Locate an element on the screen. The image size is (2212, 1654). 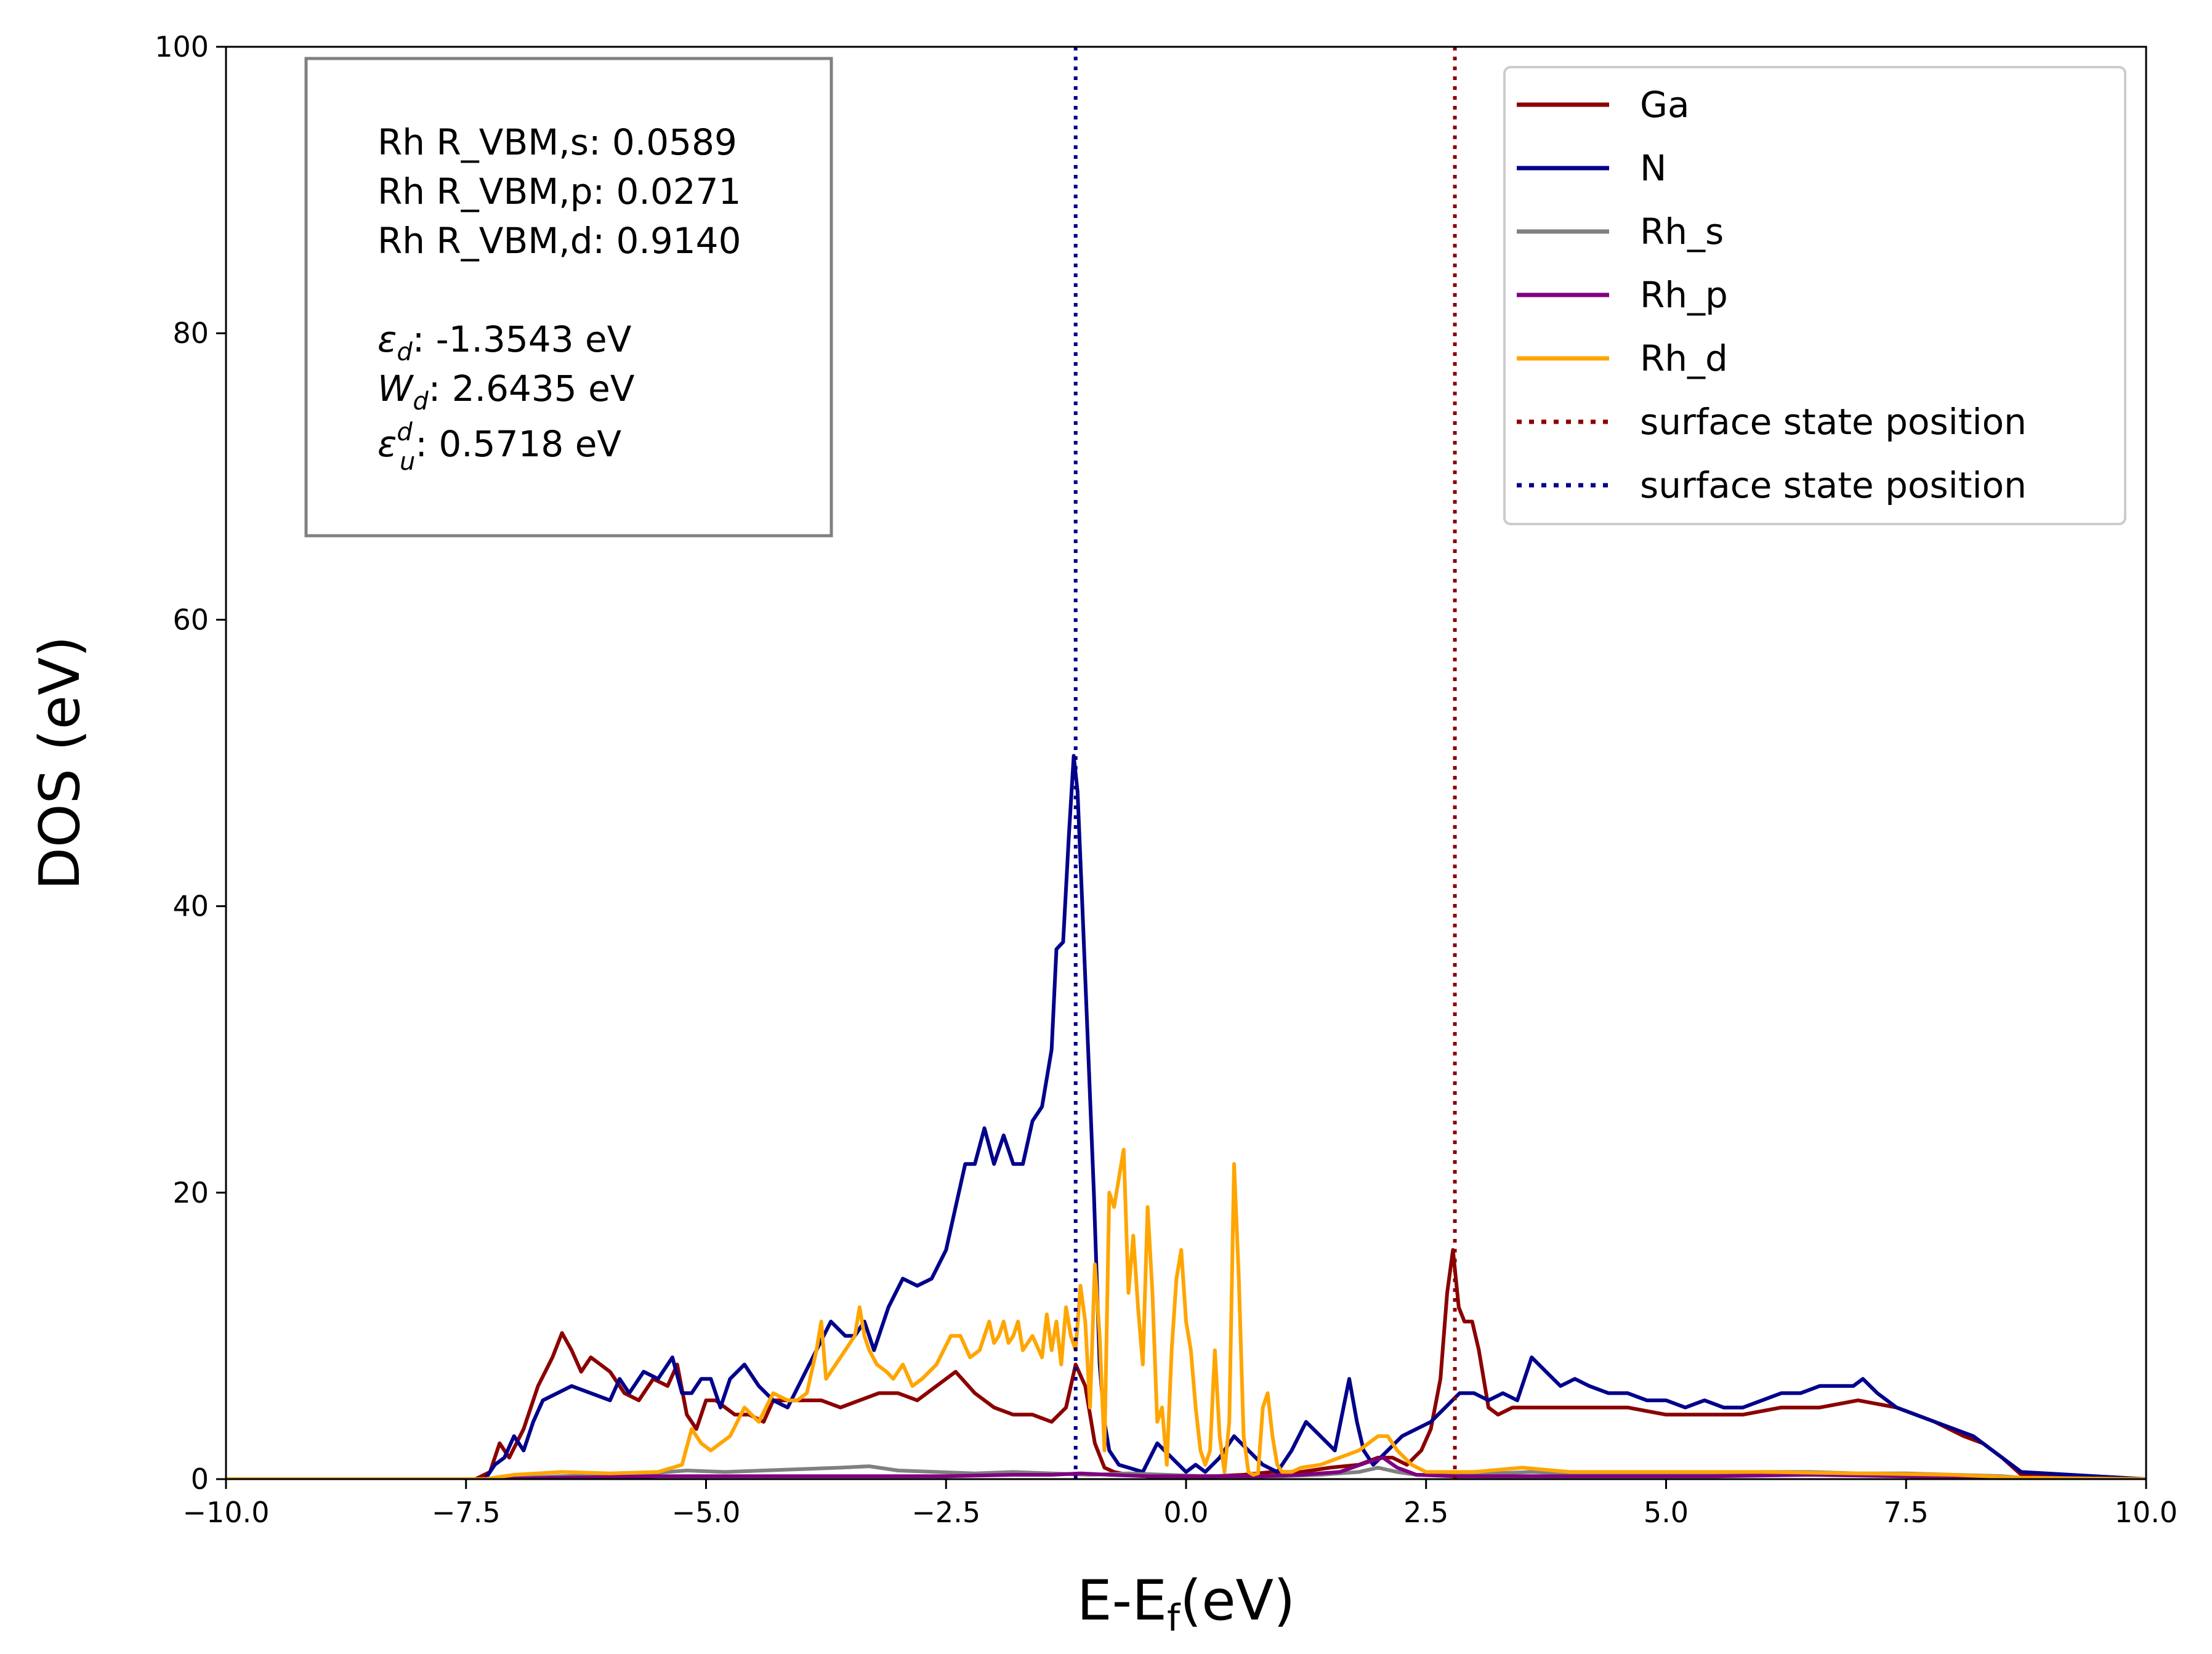
legend-label: Rh_s is located at coordinates (1682, 231).